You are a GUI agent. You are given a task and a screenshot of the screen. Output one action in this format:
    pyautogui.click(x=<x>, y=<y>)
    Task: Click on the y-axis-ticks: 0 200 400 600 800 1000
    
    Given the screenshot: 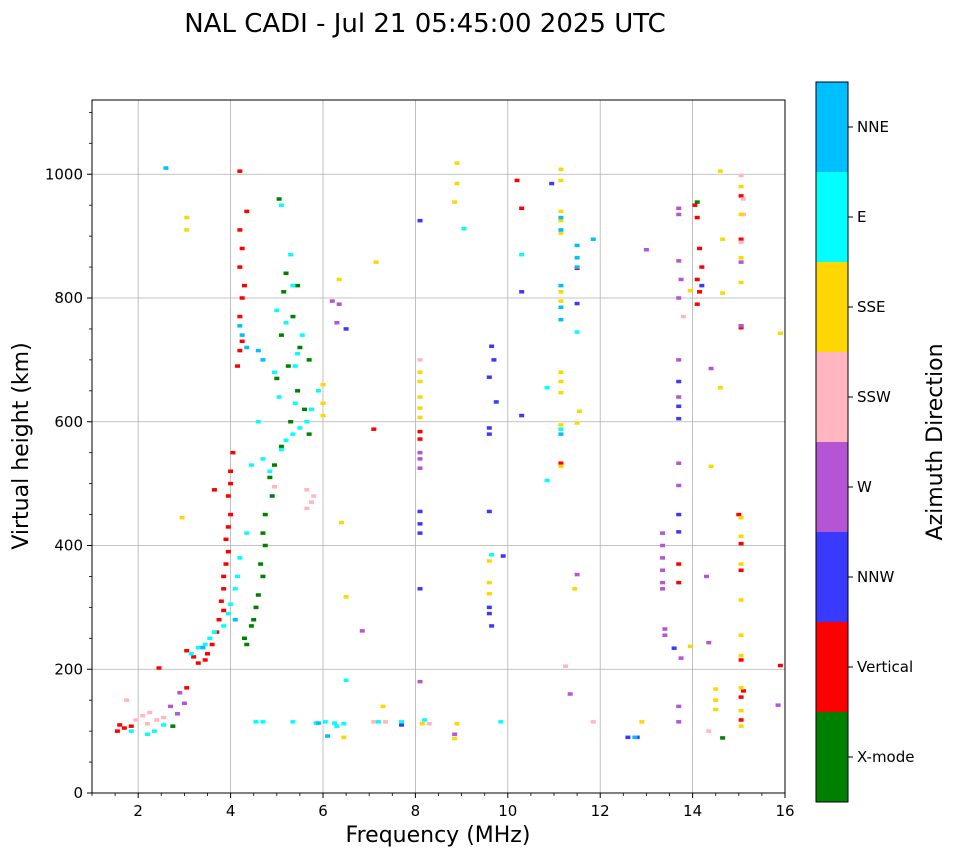 What is the action you would take?
    pyautogui.click(x=68, y=456)
    